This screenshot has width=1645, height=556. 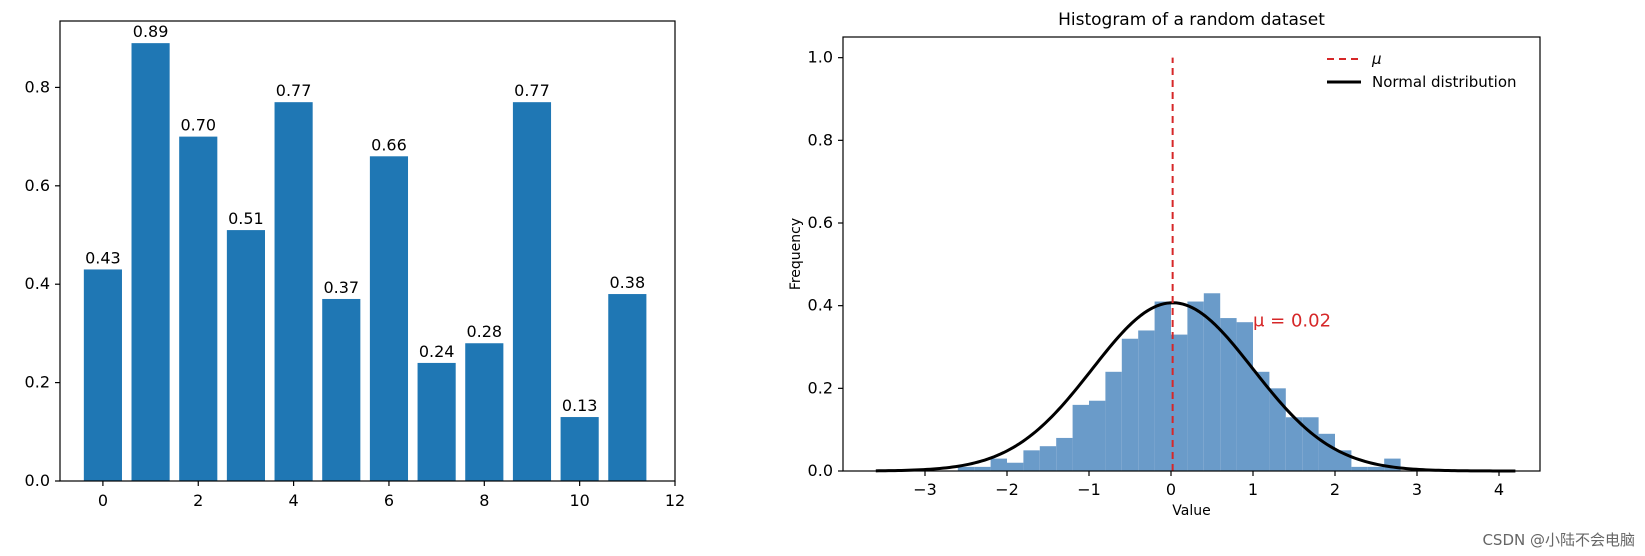 I want to click on bar-value-label: 0.37, so click(x=341, y=287).